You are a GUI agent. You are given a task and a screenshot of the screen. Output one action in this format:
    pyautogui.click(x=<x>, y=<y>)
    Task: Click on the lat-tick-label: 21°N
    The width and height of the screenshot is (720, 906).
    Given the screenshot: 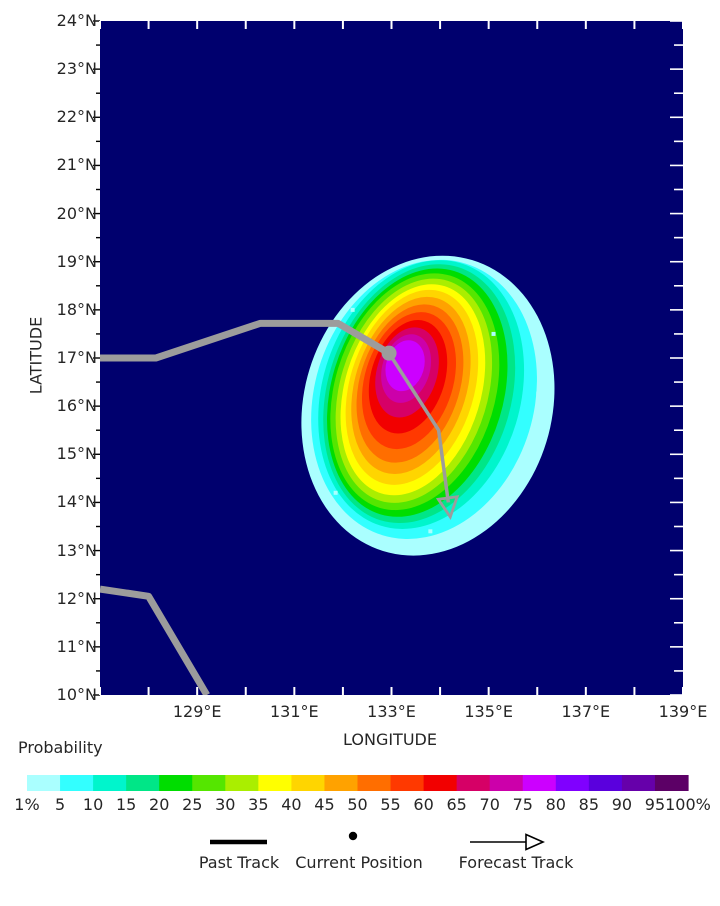 What is the action you would take?
    pyautogui.click(x=76, y=165)
    